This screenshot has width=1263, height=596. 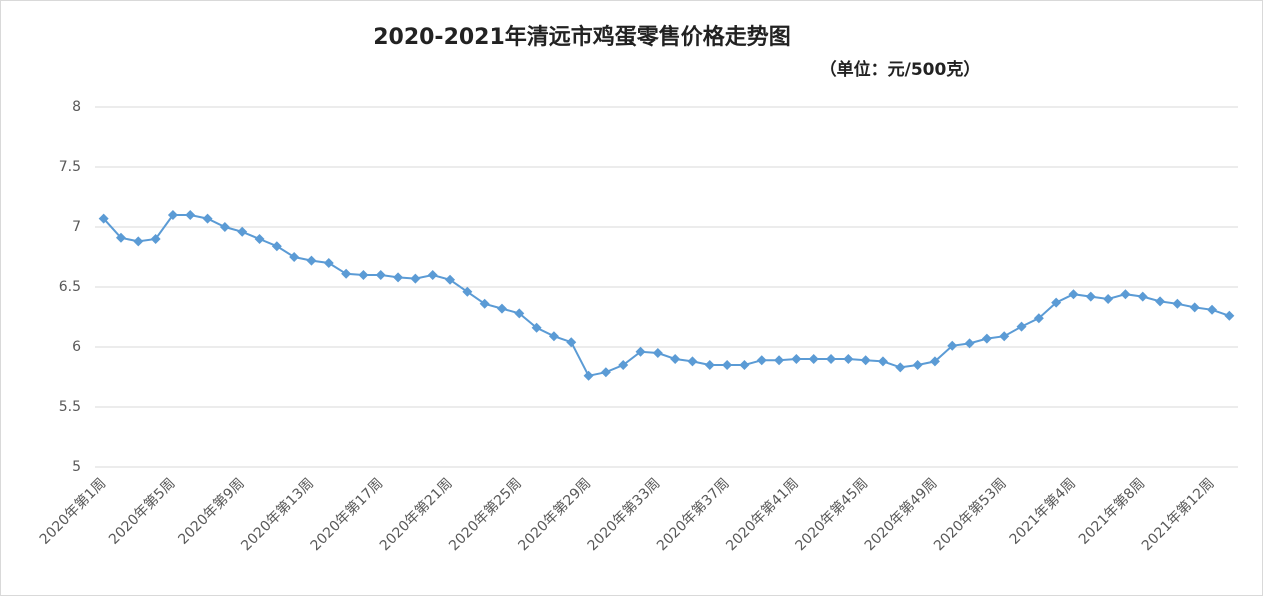 What do you see at coordinates (900, 69) in the screenshot?
I see `chart-subtitle: （单位：元/500克）` at bounding box center [900, 69].